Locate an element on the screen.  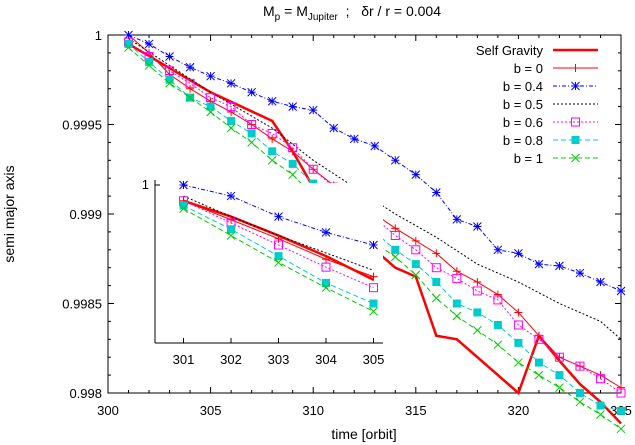
title-equals: = M is located at coordinates (294, 11).